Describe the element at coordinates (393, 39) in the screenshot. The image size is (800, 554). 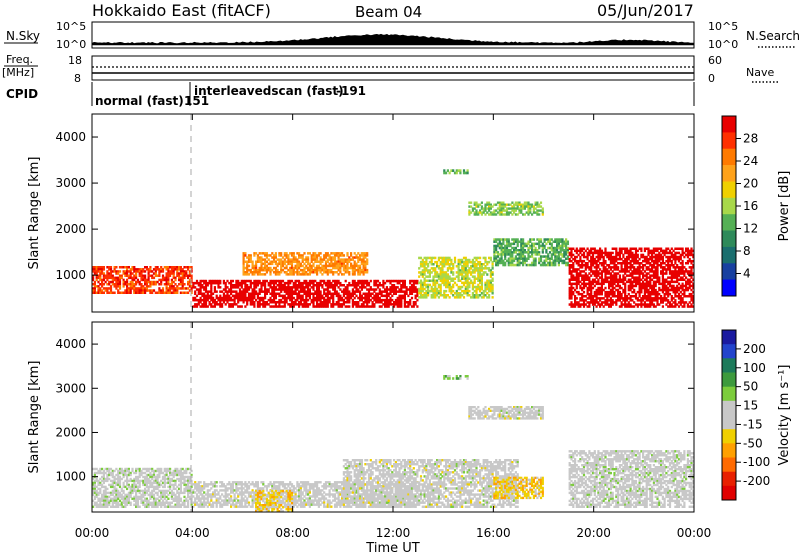
I see `nsky-trace` at that location.